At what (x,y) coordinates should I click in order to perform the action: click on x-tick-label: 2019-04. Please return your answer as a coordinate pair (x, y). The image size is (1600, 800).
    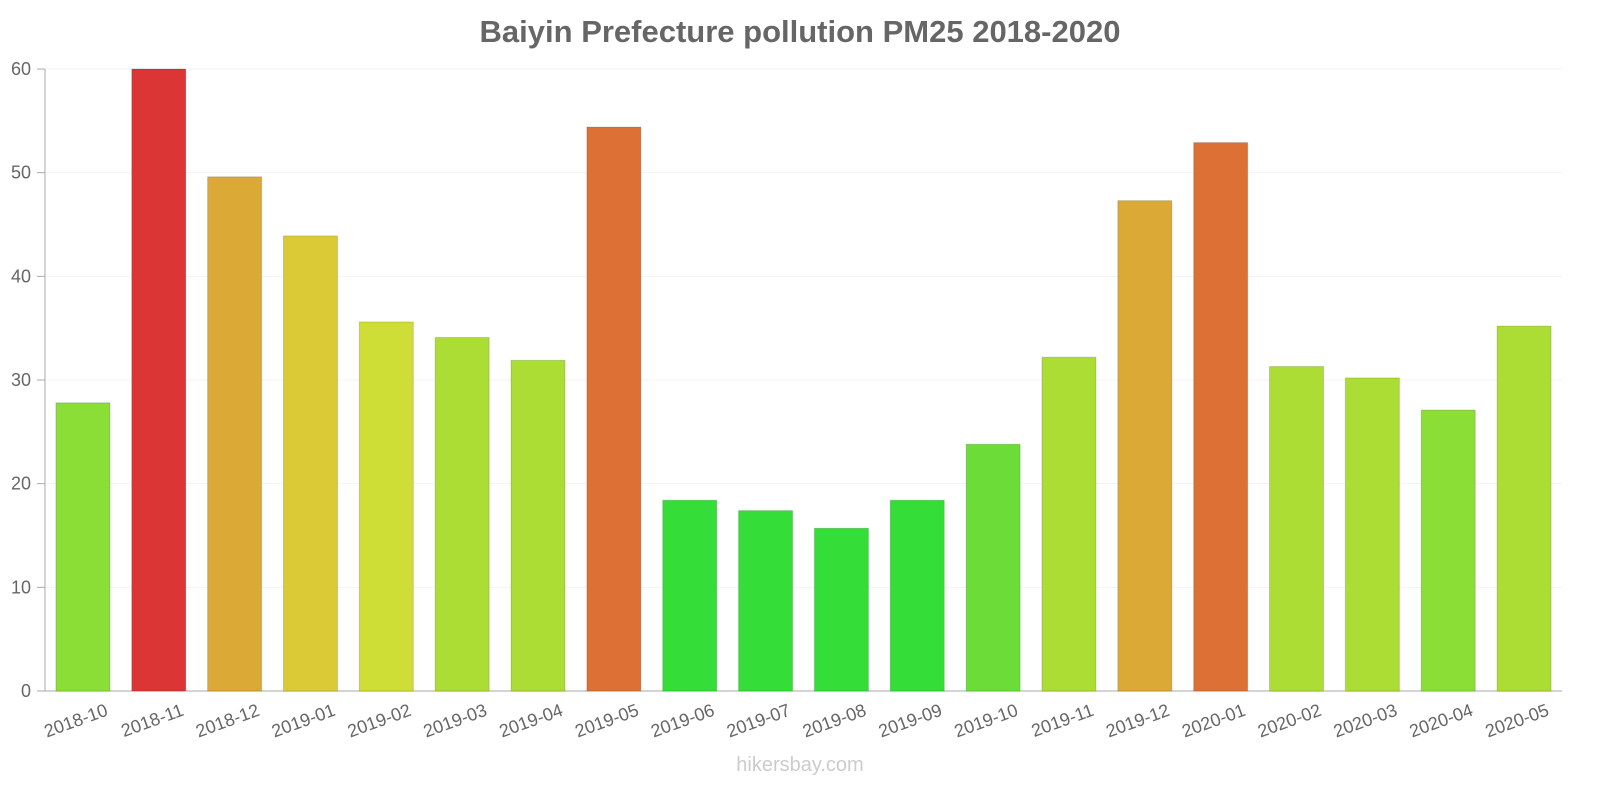
    Looking at the image, I should click on (530, 720).